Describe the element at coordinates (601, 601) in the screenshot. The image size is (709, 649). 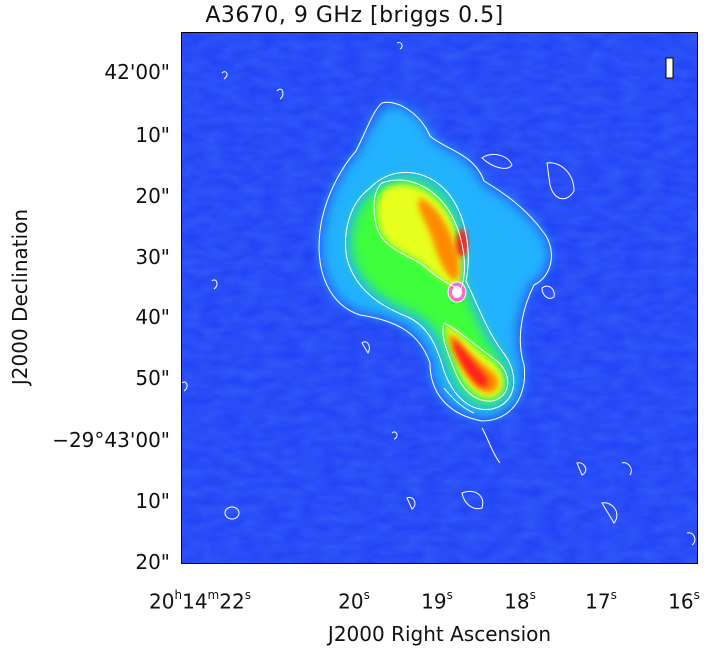
I see `x-tick-label: 17s` at that location.